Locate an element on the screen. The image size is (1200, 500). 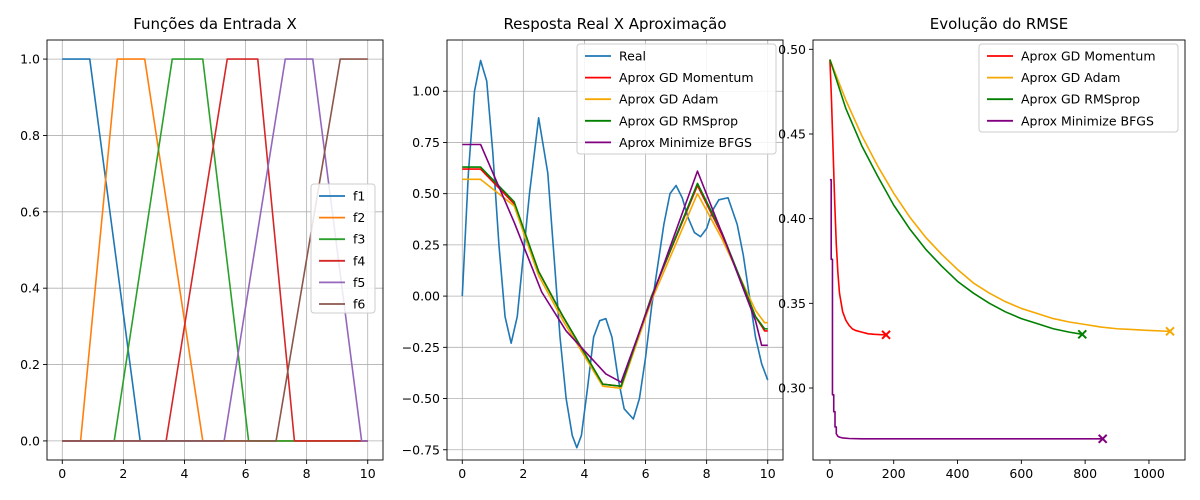
y-tick-label: −0.75 is located at coordinates (421, 449).